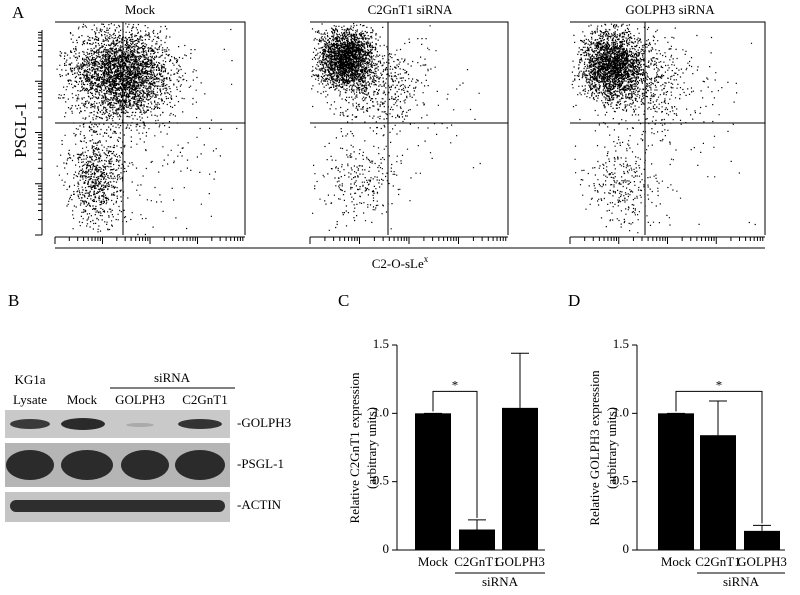 Image resolution: width=800 pixels, height=595 pixels. I want to click on y-axis-label: PSGL-1, so click(20, 130).